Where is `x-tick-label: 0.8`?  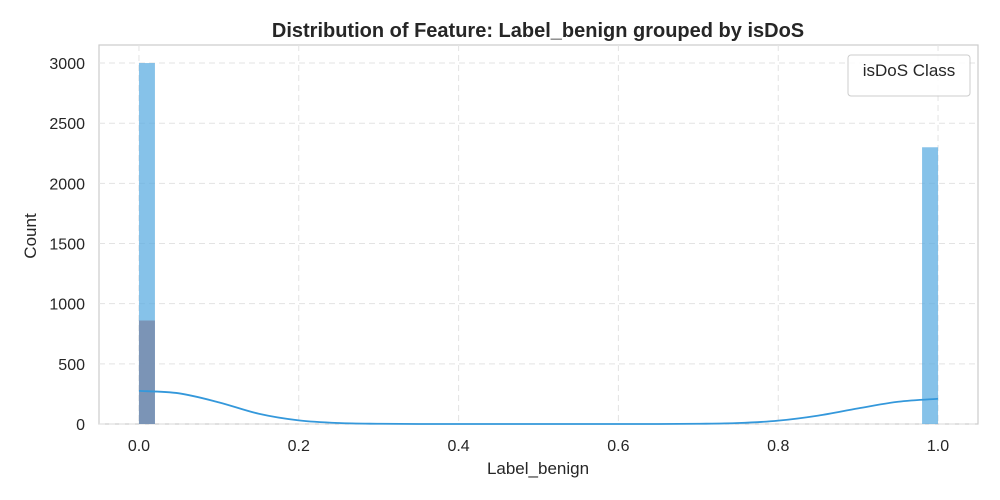 x-tick-label: 0.8 is located at coordinates (778, 446).